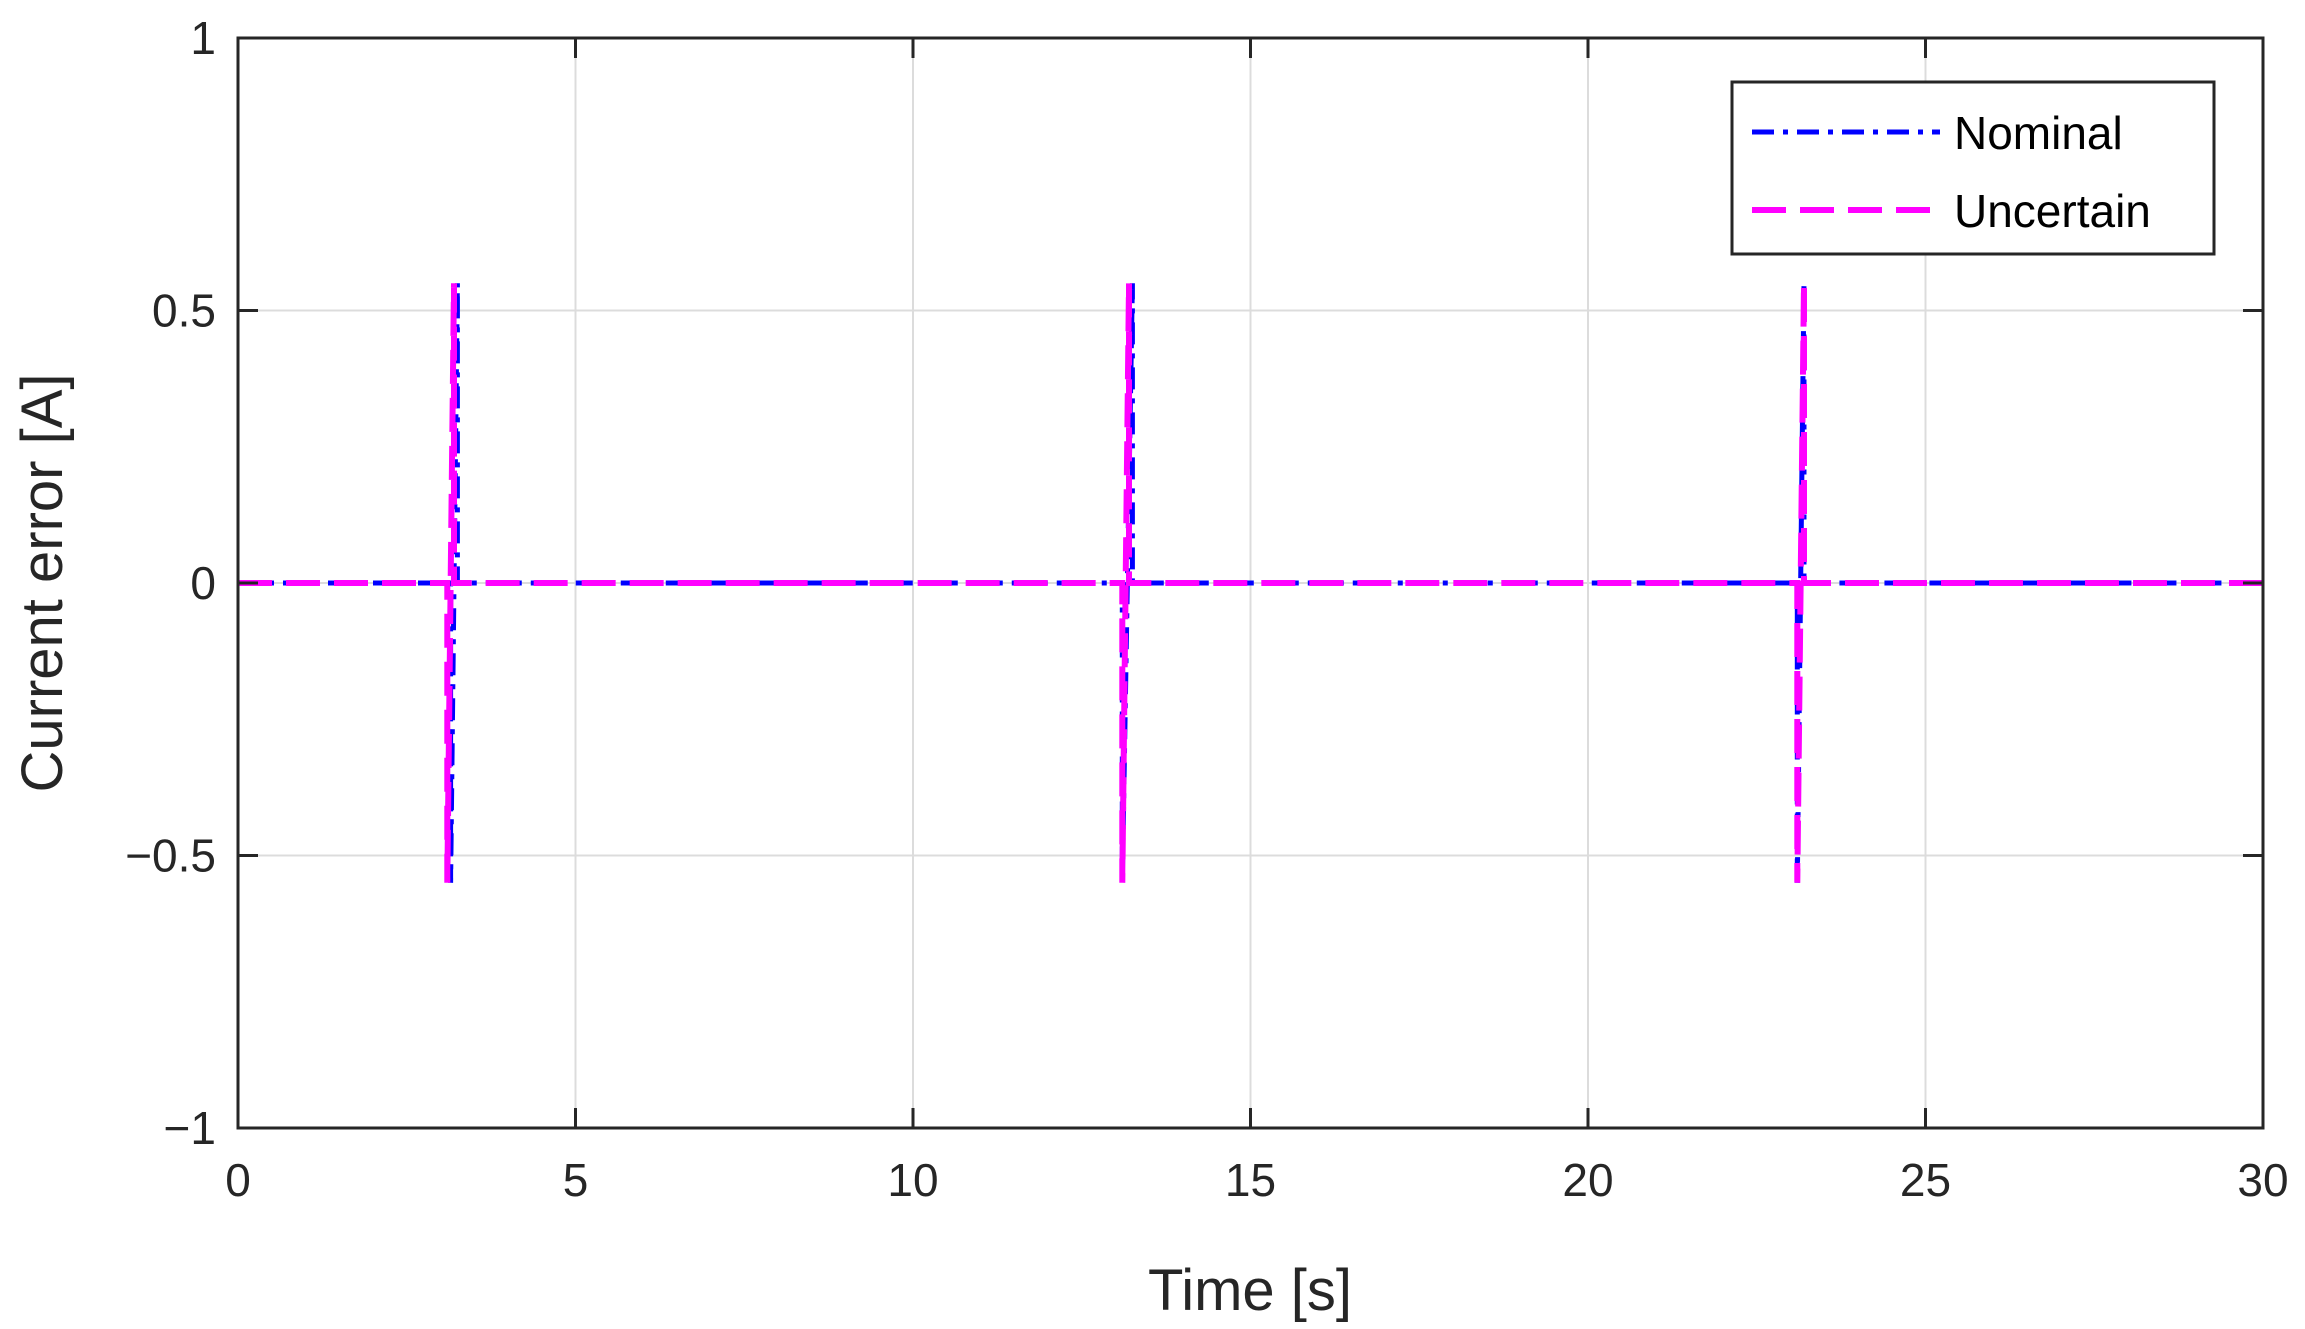 Image resolution: width=2305 pixels, height=1329 pixels. Describe the element at coordinates (2038, 133) in the screenshot. I see `legend-label-nominal: Nominal` at that location.